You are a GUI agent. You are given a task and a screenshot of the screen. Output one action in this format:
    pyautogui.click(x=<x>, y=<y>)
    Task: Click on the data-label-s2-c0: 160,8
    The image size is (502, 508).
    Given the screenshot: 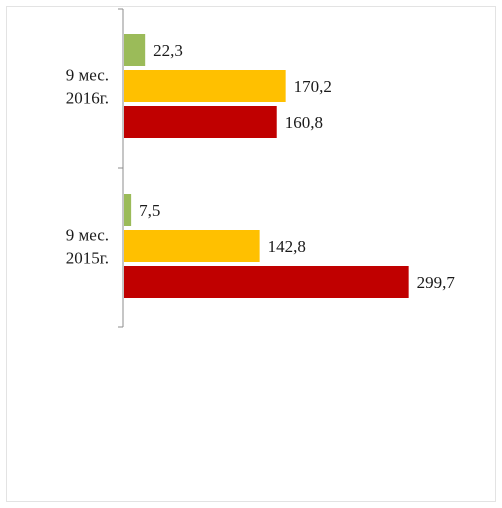 What is the action you would take?
    pyautogui.click(x=304, y=122)
    